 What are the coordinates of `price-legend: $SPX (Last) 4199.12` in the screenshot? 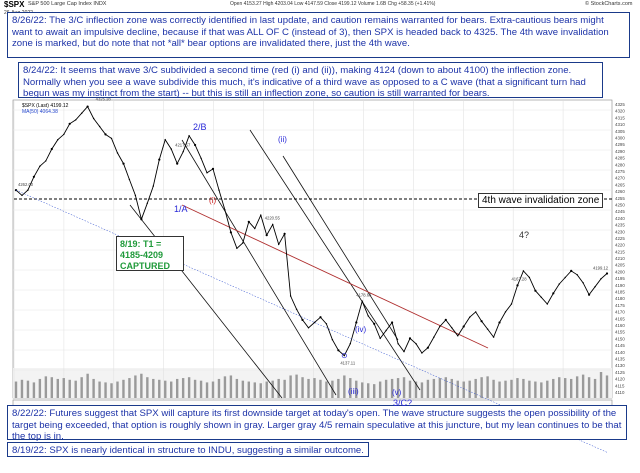 It's located at (45, 106).